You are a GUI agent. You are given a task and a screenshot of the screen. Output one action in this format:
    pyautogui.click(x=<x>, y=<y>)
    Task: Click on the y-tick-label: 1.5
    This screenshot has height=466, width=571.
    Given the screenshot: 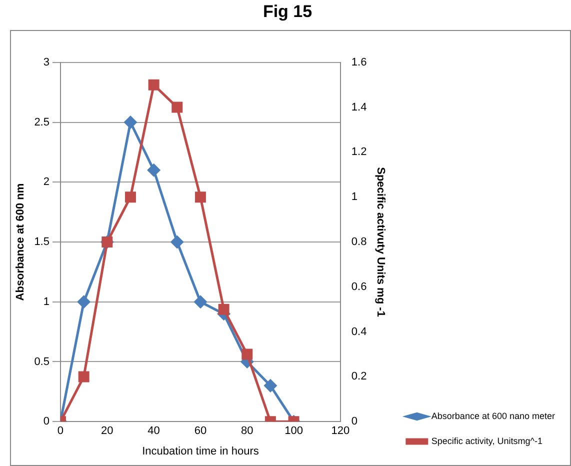 What is the action you would take?
    pyautogui.click(x=42, y=242)
    